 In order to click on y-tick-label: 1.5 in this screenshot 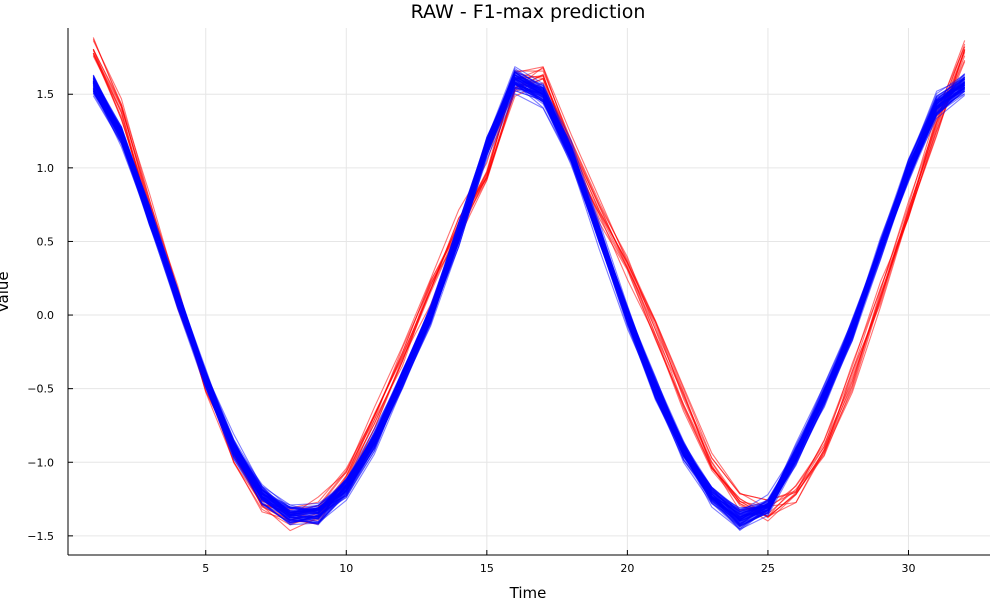, I will do `click(46, 94)`.